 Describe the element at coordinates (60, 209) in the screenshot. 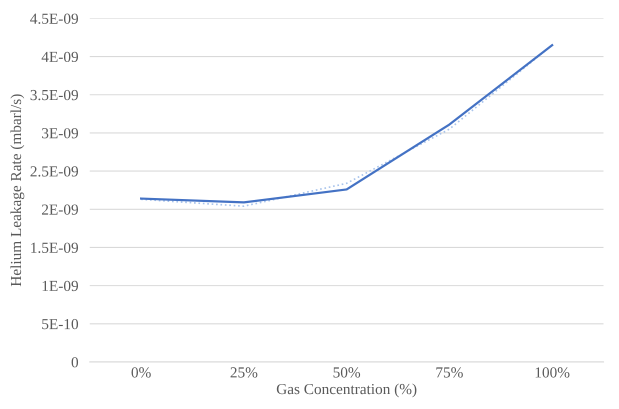

I see `y-tick-label: 2E-09` at that location.